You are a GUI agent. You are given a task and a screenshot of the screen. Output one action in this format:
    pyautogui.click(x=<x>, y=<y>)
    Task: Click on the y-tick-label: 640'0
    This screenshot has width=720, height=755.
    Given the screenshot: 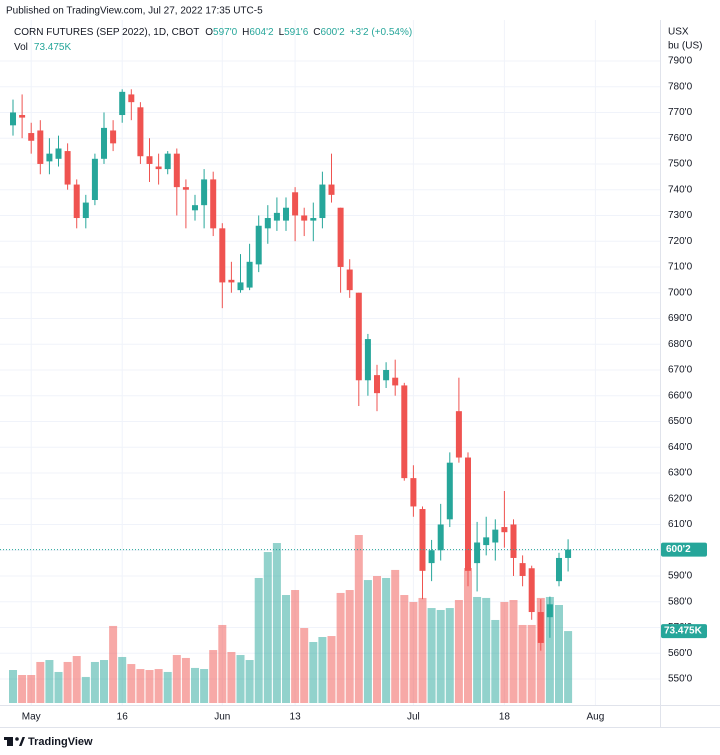 What is the action you would take?
    pyautogui.click(x=680, y=447)
    